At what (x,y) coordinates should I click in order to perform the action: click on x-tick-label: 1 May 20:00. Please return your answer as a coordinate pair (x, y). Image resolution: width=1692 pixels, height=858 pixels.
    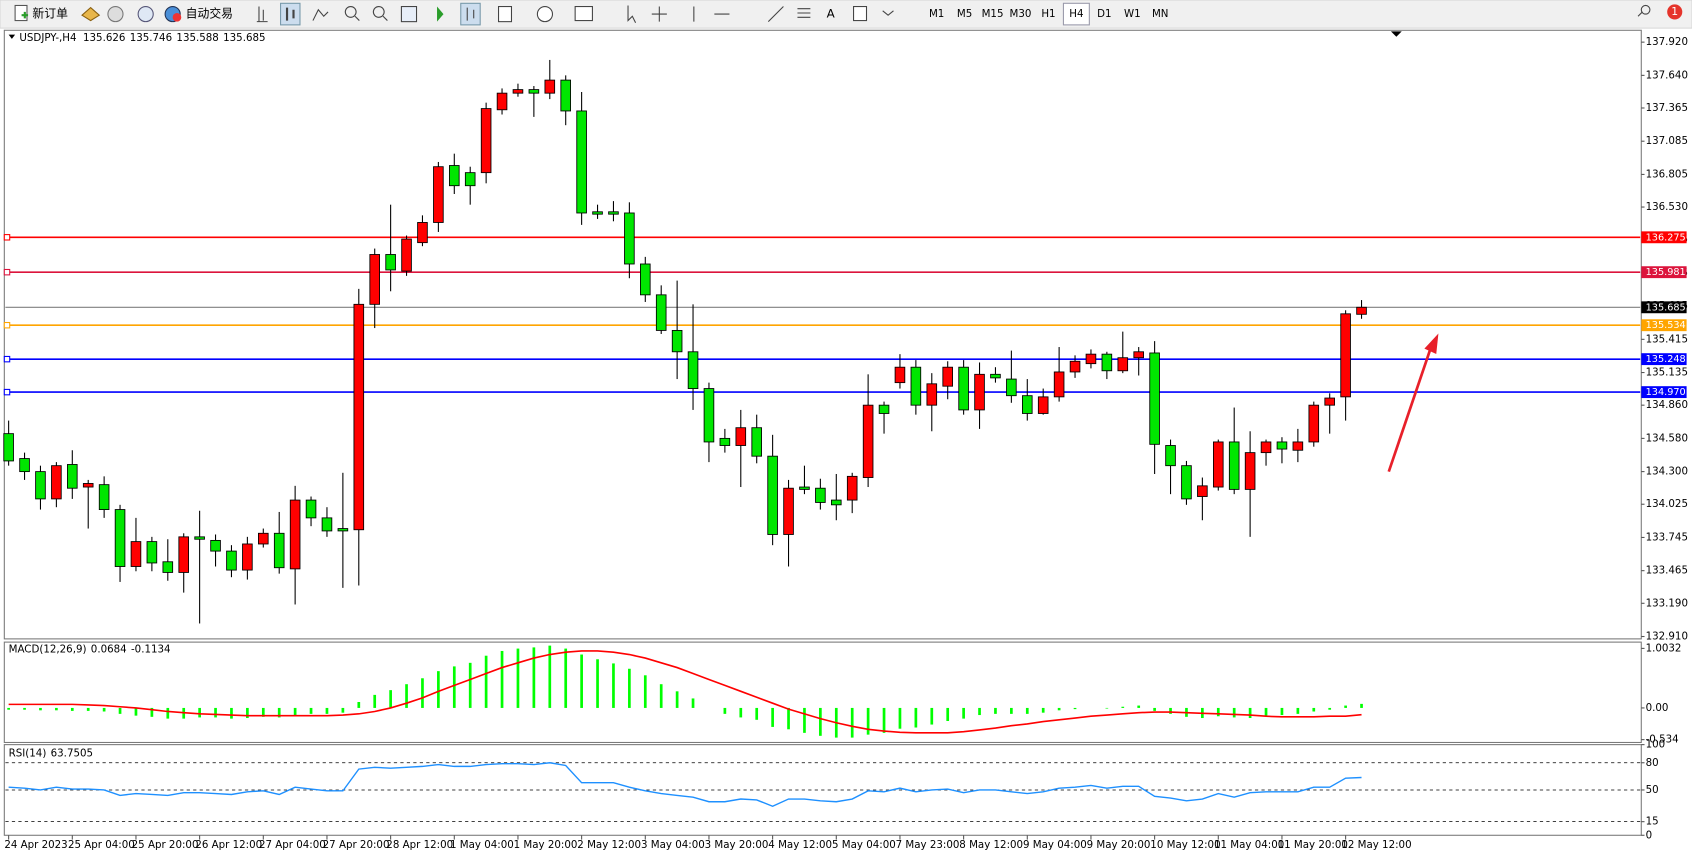
    Looking at the image, I should click on (546, 845).